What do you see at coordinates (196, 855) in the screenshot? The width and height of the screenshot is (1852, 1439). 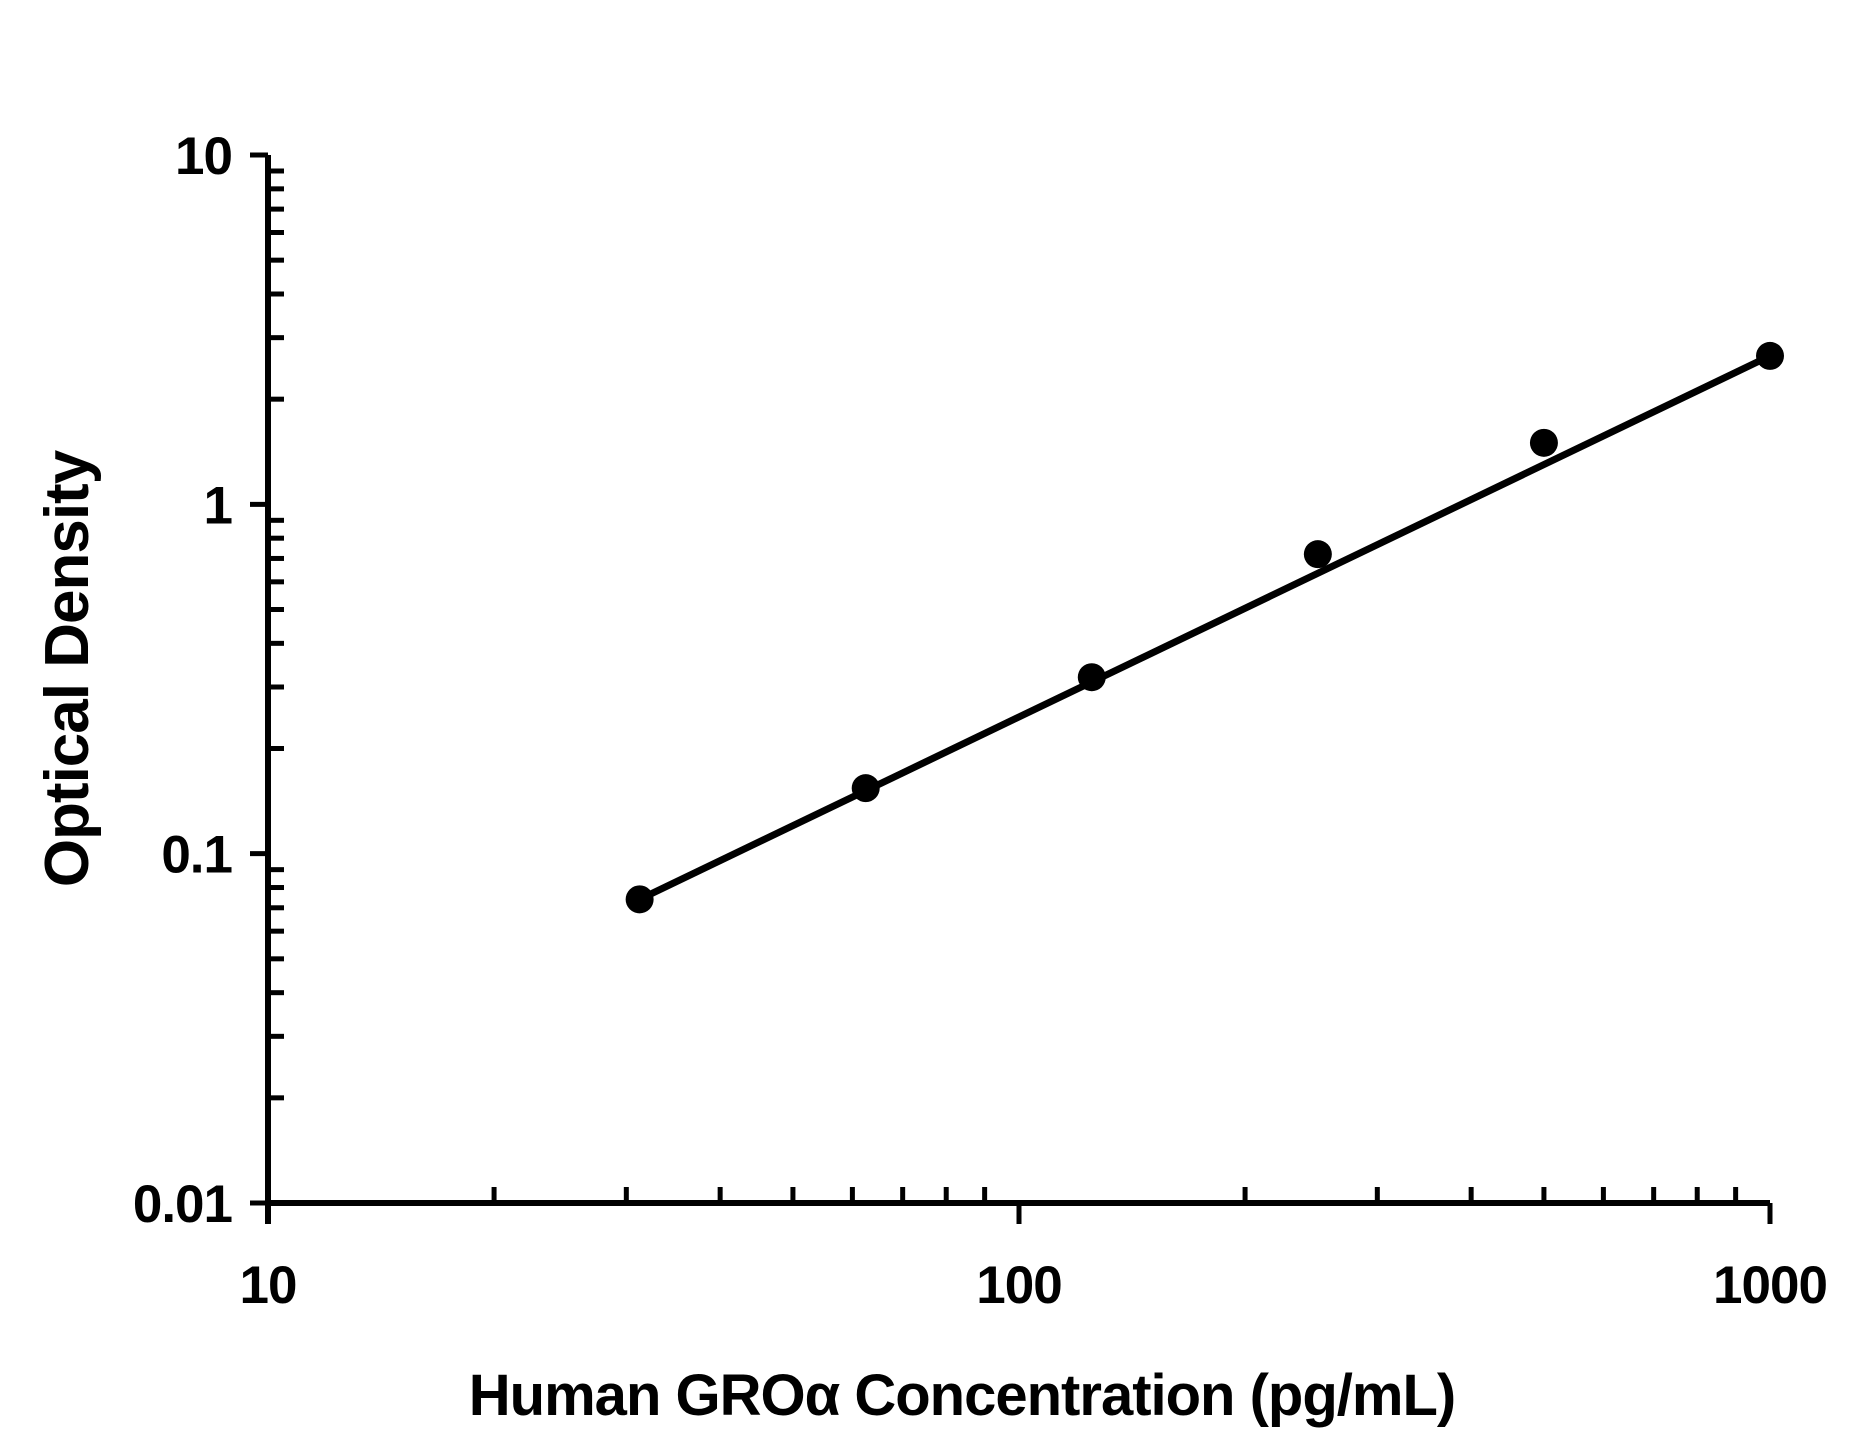 I see `y-tick-label: 0.1` at bounding box center [196, 855].